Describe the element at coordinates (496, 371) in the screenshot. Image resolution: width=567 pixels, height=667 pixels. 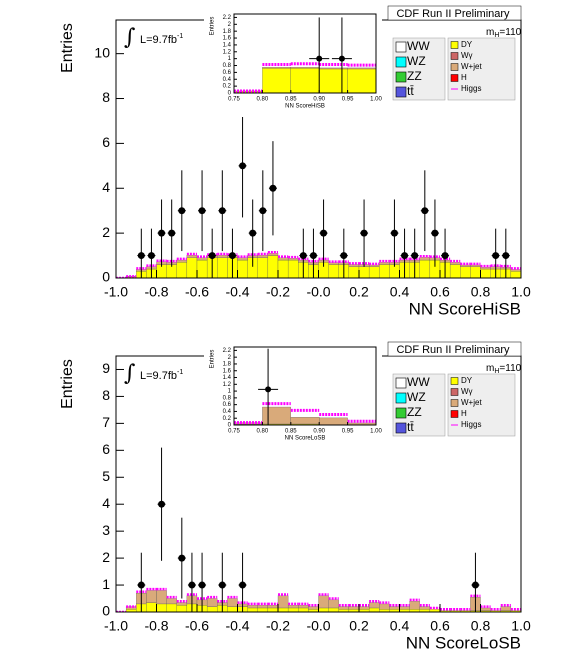
I see `mass-subscript: H` at that location.